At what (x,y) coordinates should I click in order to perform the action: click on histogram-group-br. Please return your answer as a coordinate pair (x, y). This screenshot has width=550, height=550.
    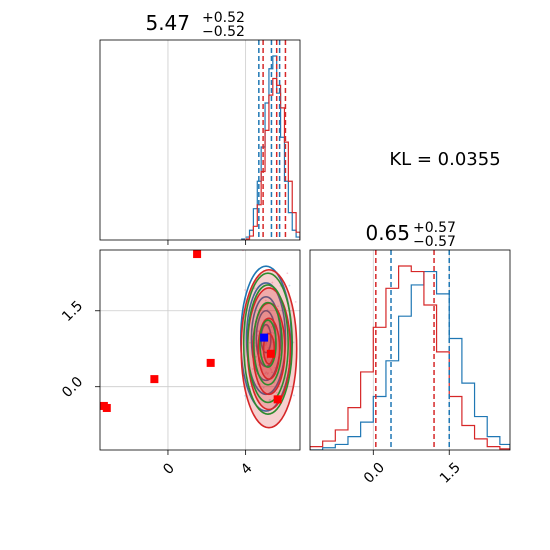
    Looking at the image, I should click on (410, 350).